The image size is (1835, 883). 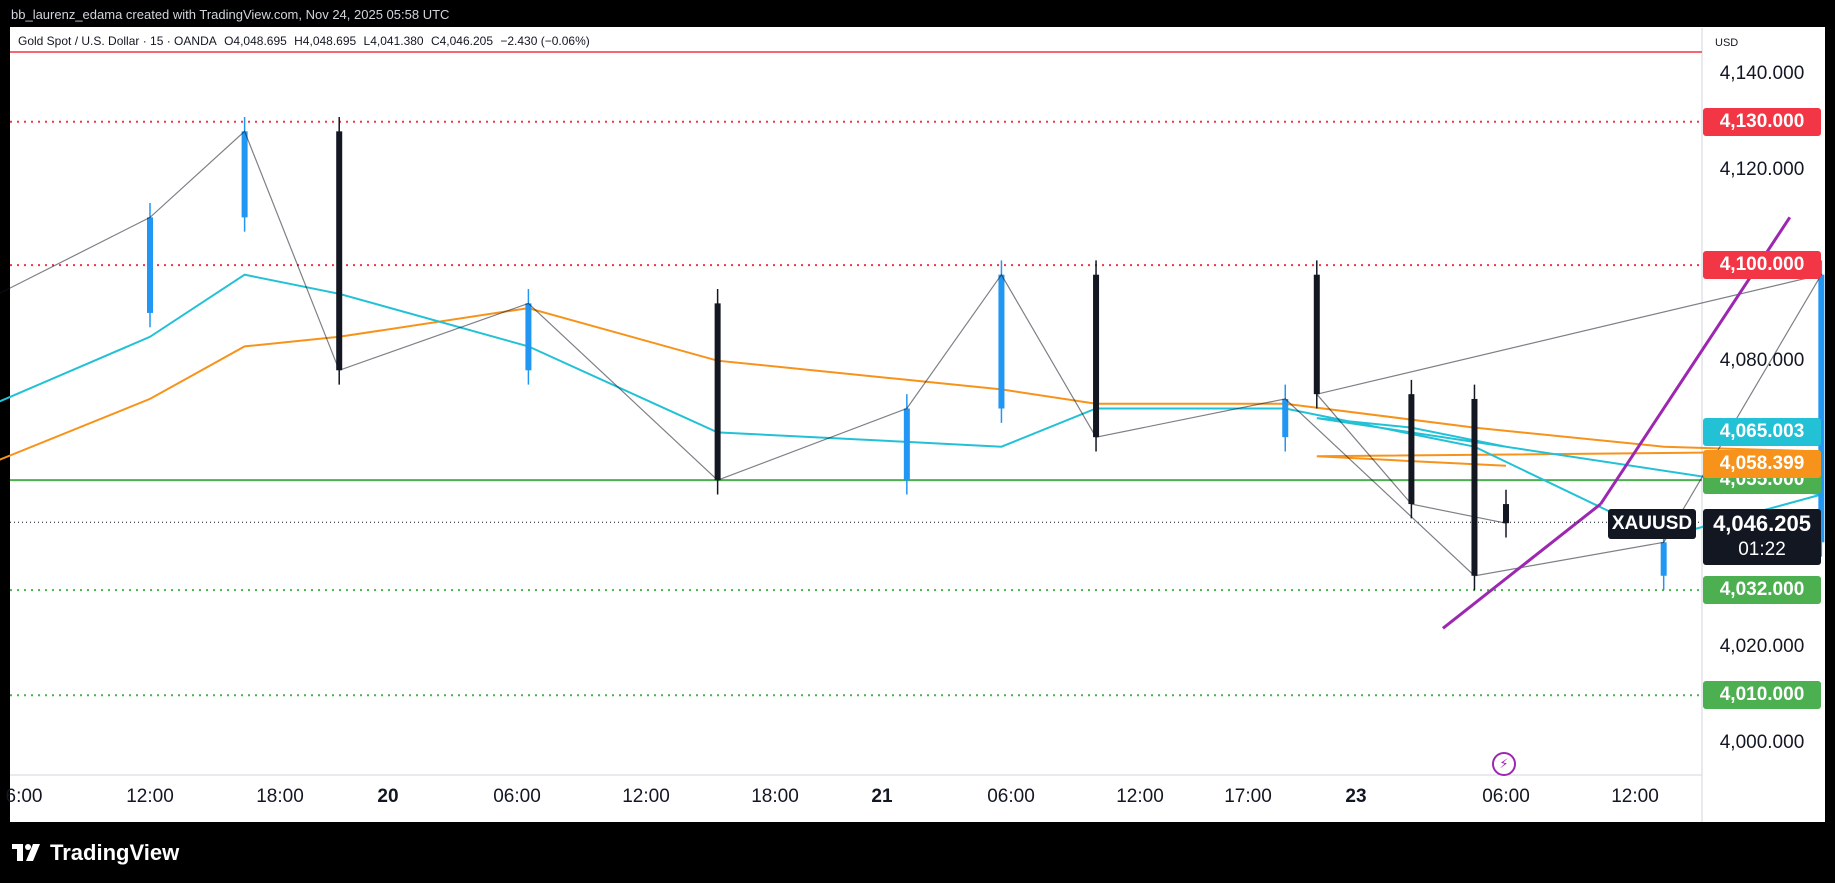 I want to click on x-tick-label: 23, so click(x=1356, y=796).